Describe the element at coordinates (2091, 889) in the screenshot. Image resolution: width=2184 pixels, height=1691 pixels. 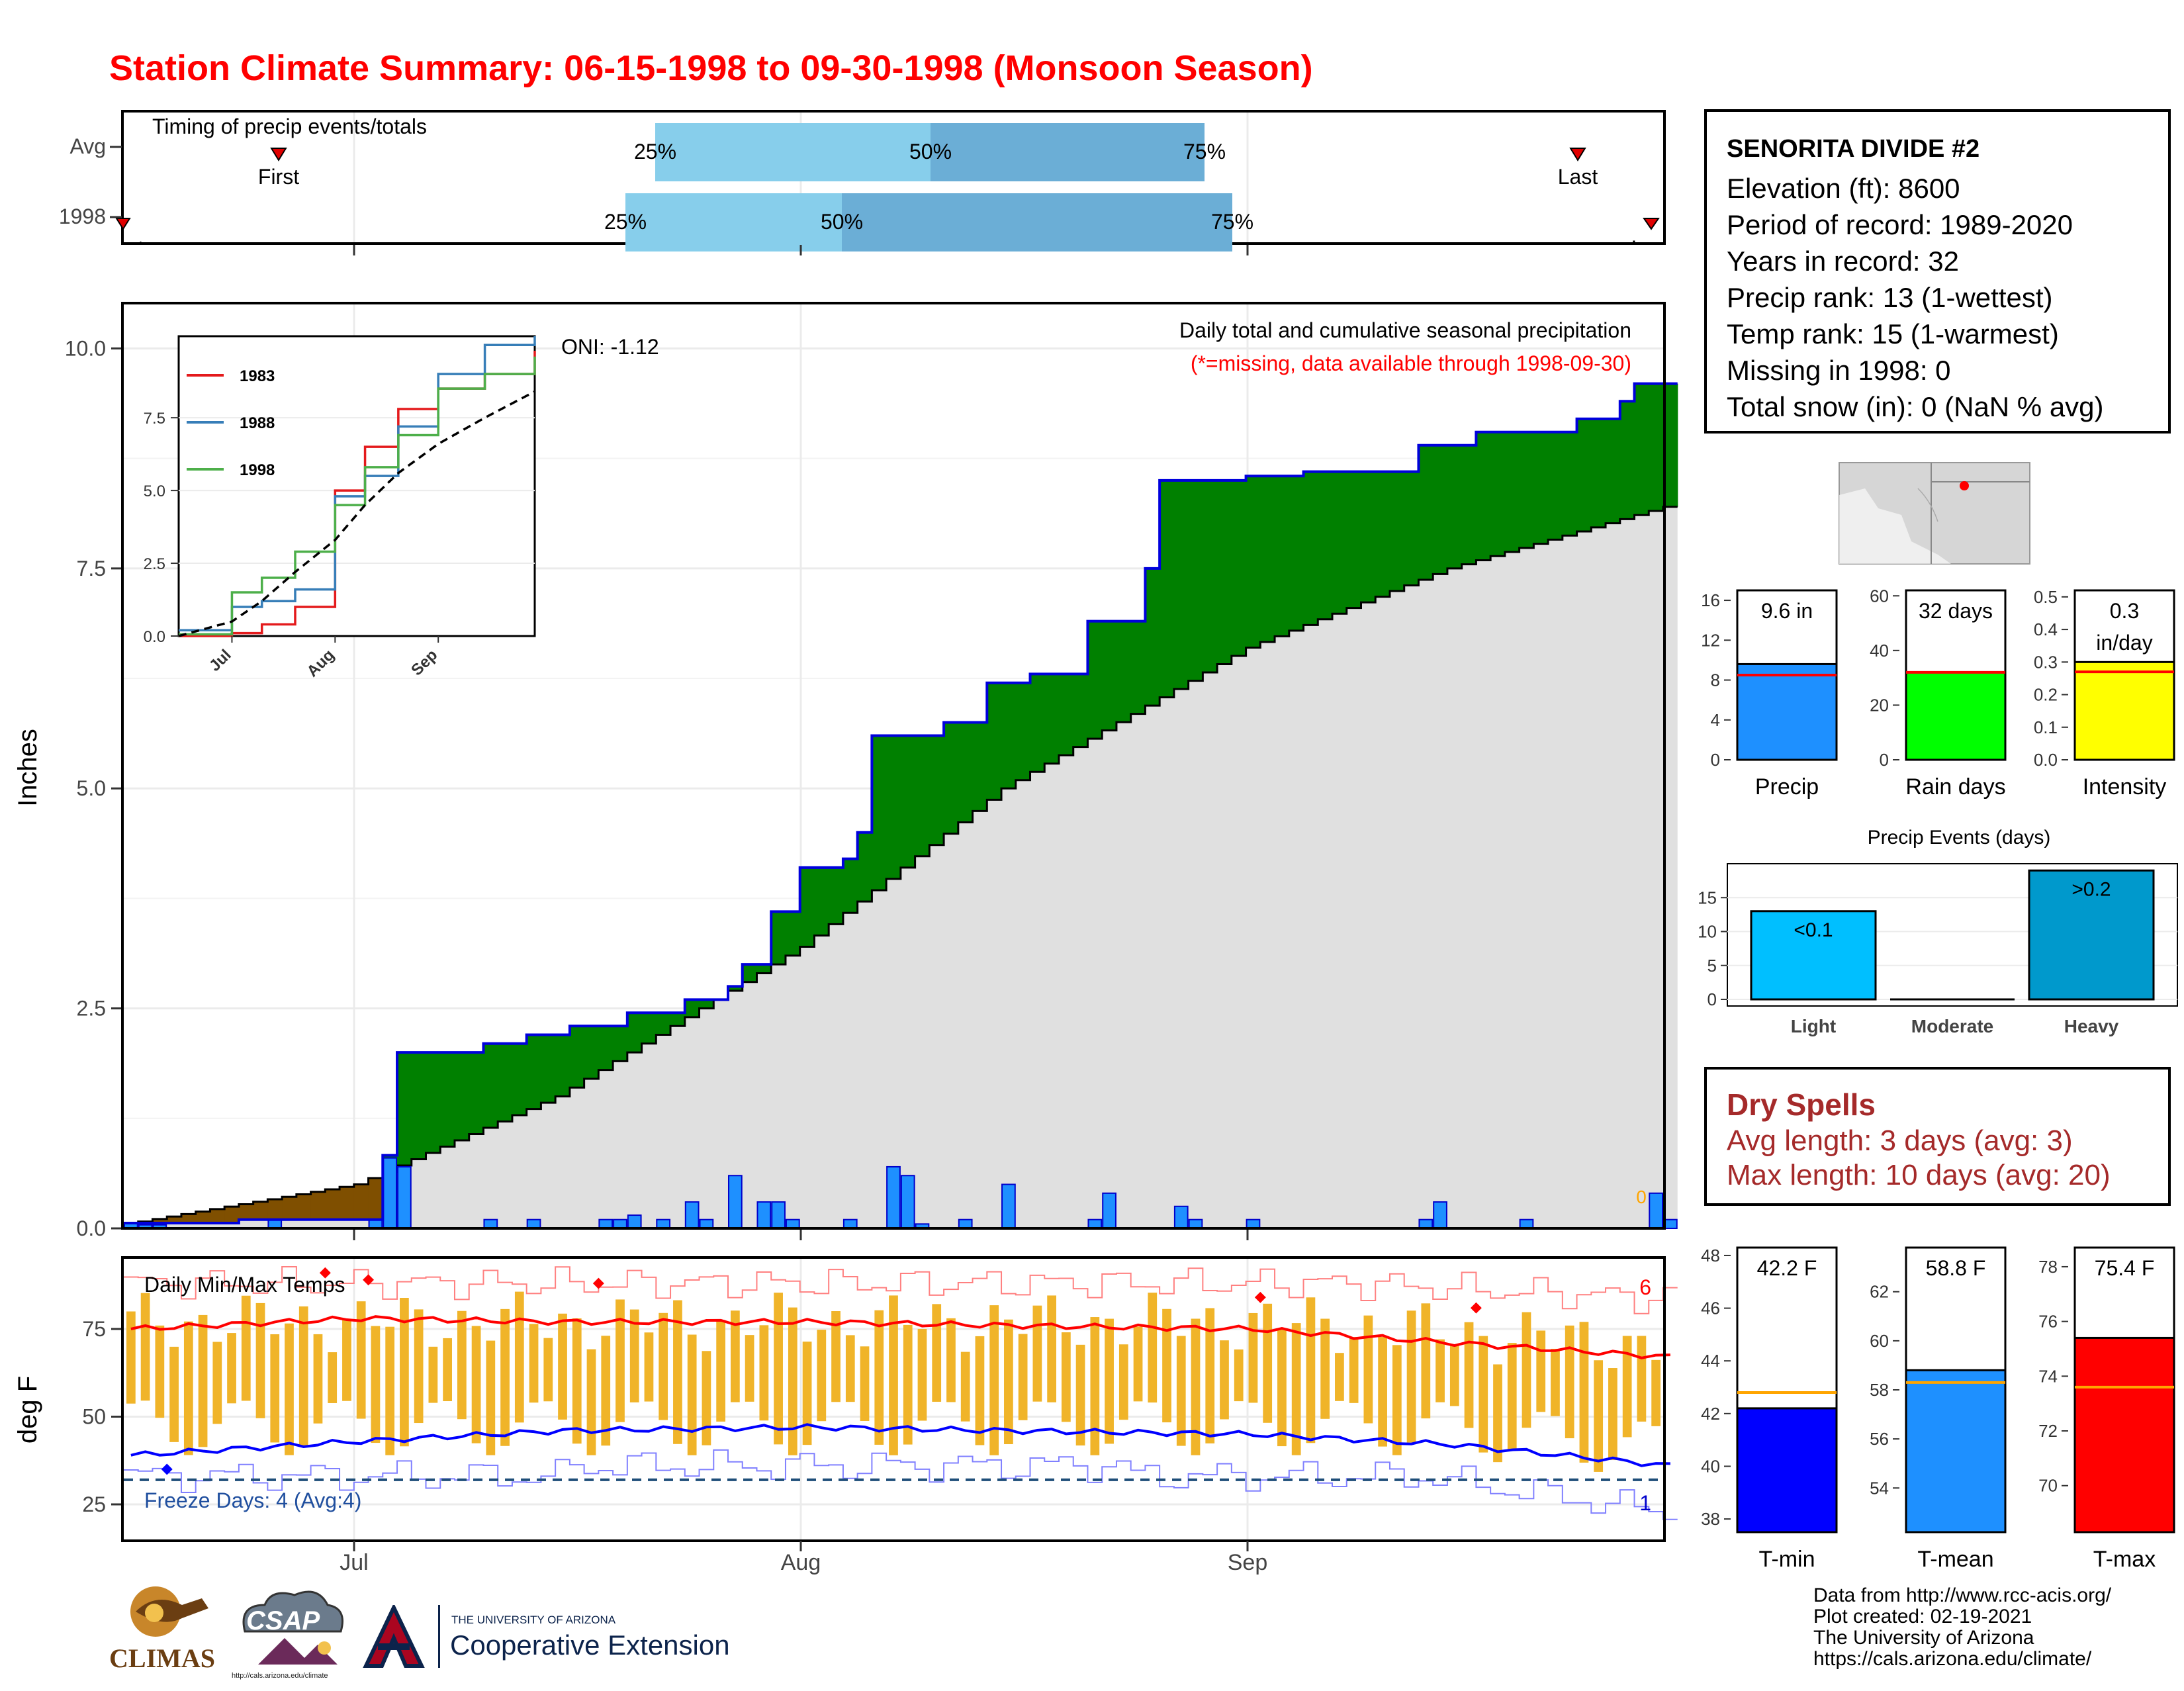
I see `events-bar-label: >0.2` at that location.